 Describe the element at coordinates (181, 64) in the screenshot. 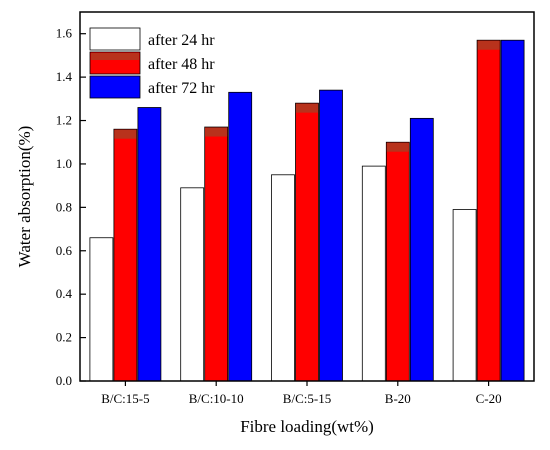

I see `legend-entry-label: after 48 hr` at that location.